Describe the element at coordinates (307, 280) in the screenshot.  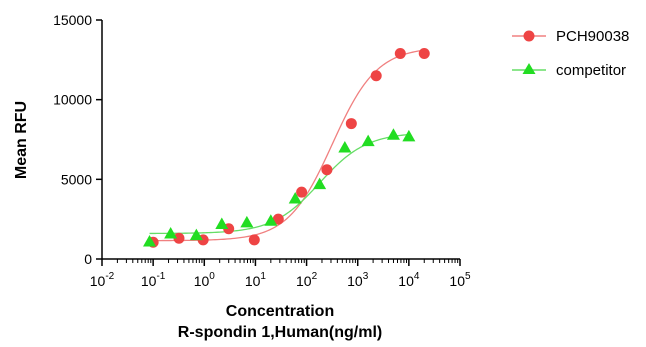
I see `x-tick-label: 10²` at that location.